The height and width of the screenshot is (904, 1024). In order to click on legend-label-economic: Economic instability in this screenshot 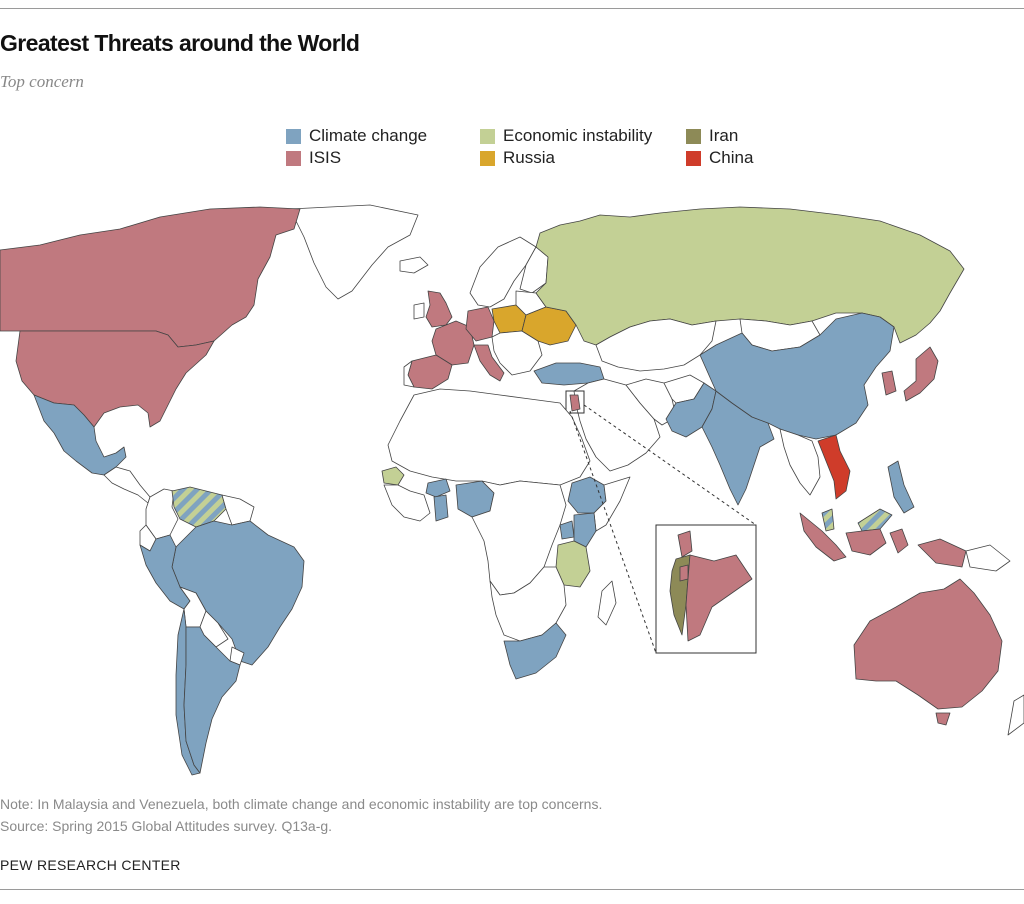, I will do `click(578, 135)`.